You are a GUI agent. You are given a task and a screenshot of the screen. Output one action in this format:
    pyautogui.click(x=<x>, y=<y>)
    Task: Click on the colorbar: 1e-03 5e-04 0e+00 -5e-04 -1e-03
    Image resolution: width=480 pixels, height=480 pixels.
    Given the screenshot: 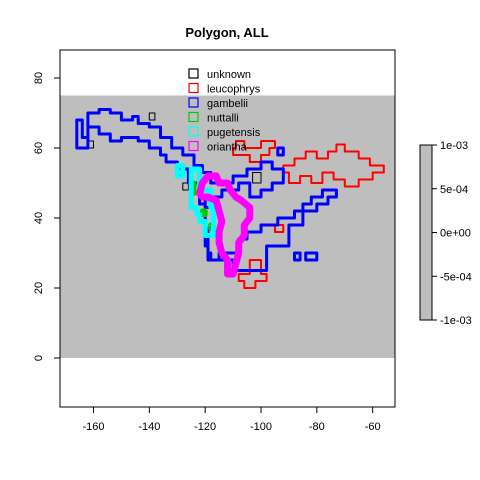 What is the action you would take?
    pyautogui.click(x=445, y=233)
    